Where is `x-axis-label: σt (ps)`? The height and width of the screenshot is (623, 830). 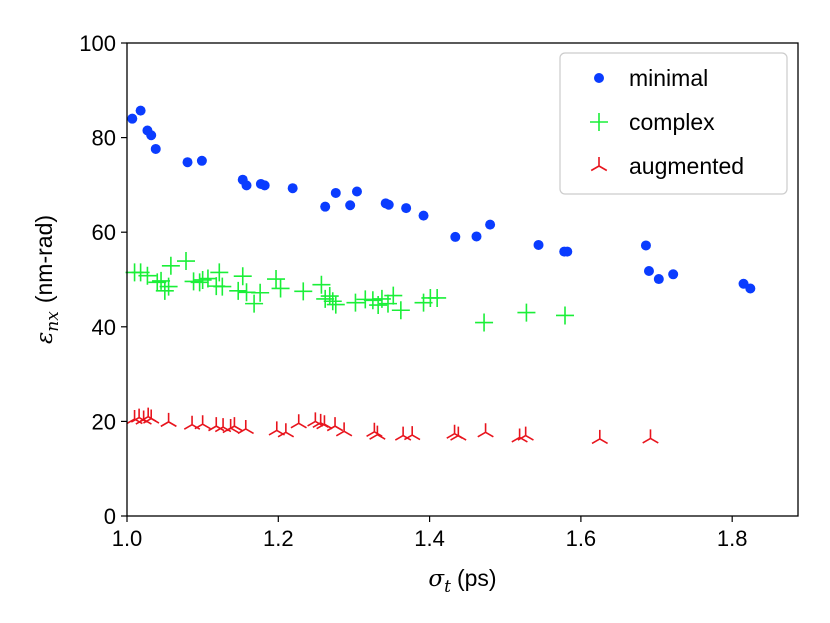 x-axis-label: σt (ps) is located at coordinates (462, 581).